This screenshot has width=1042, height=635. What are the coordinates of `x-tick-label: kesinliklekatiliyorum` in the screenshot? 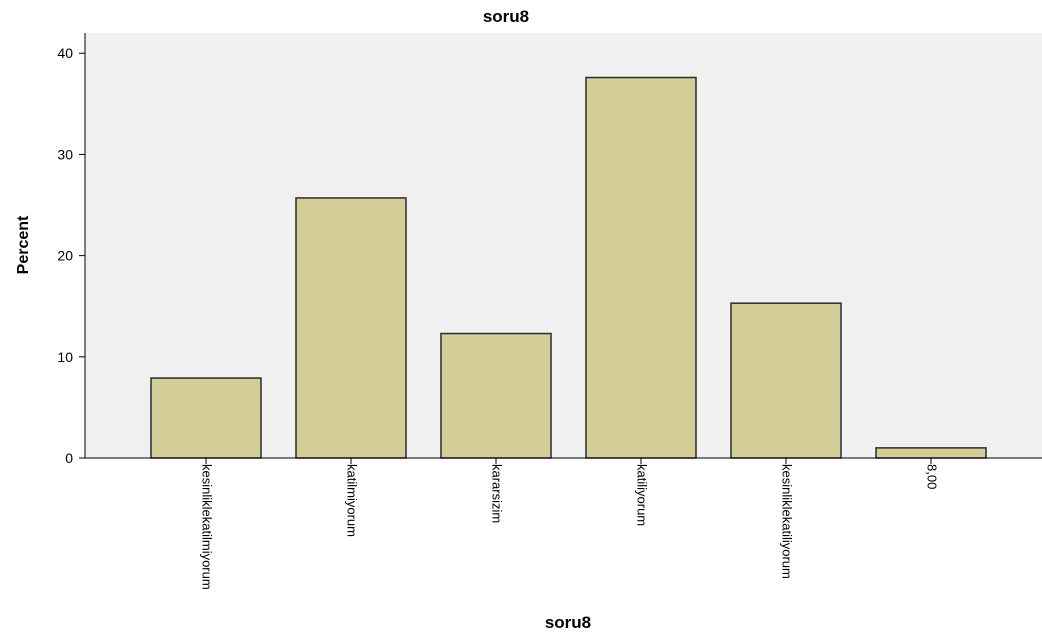 It's located at (787, 521).